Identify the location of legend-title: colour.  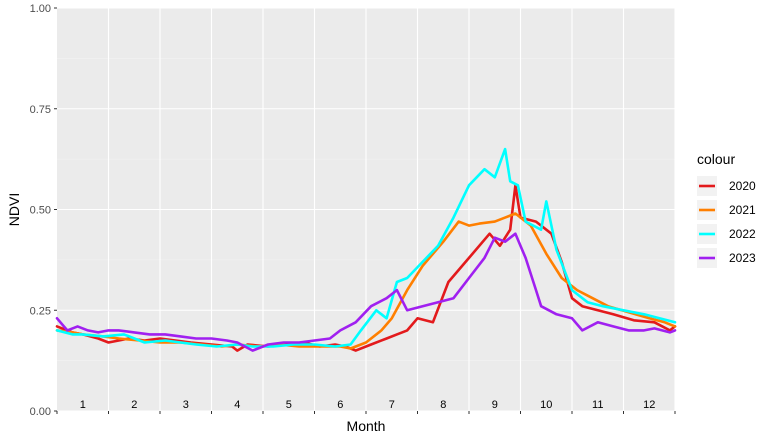
(716, 159).